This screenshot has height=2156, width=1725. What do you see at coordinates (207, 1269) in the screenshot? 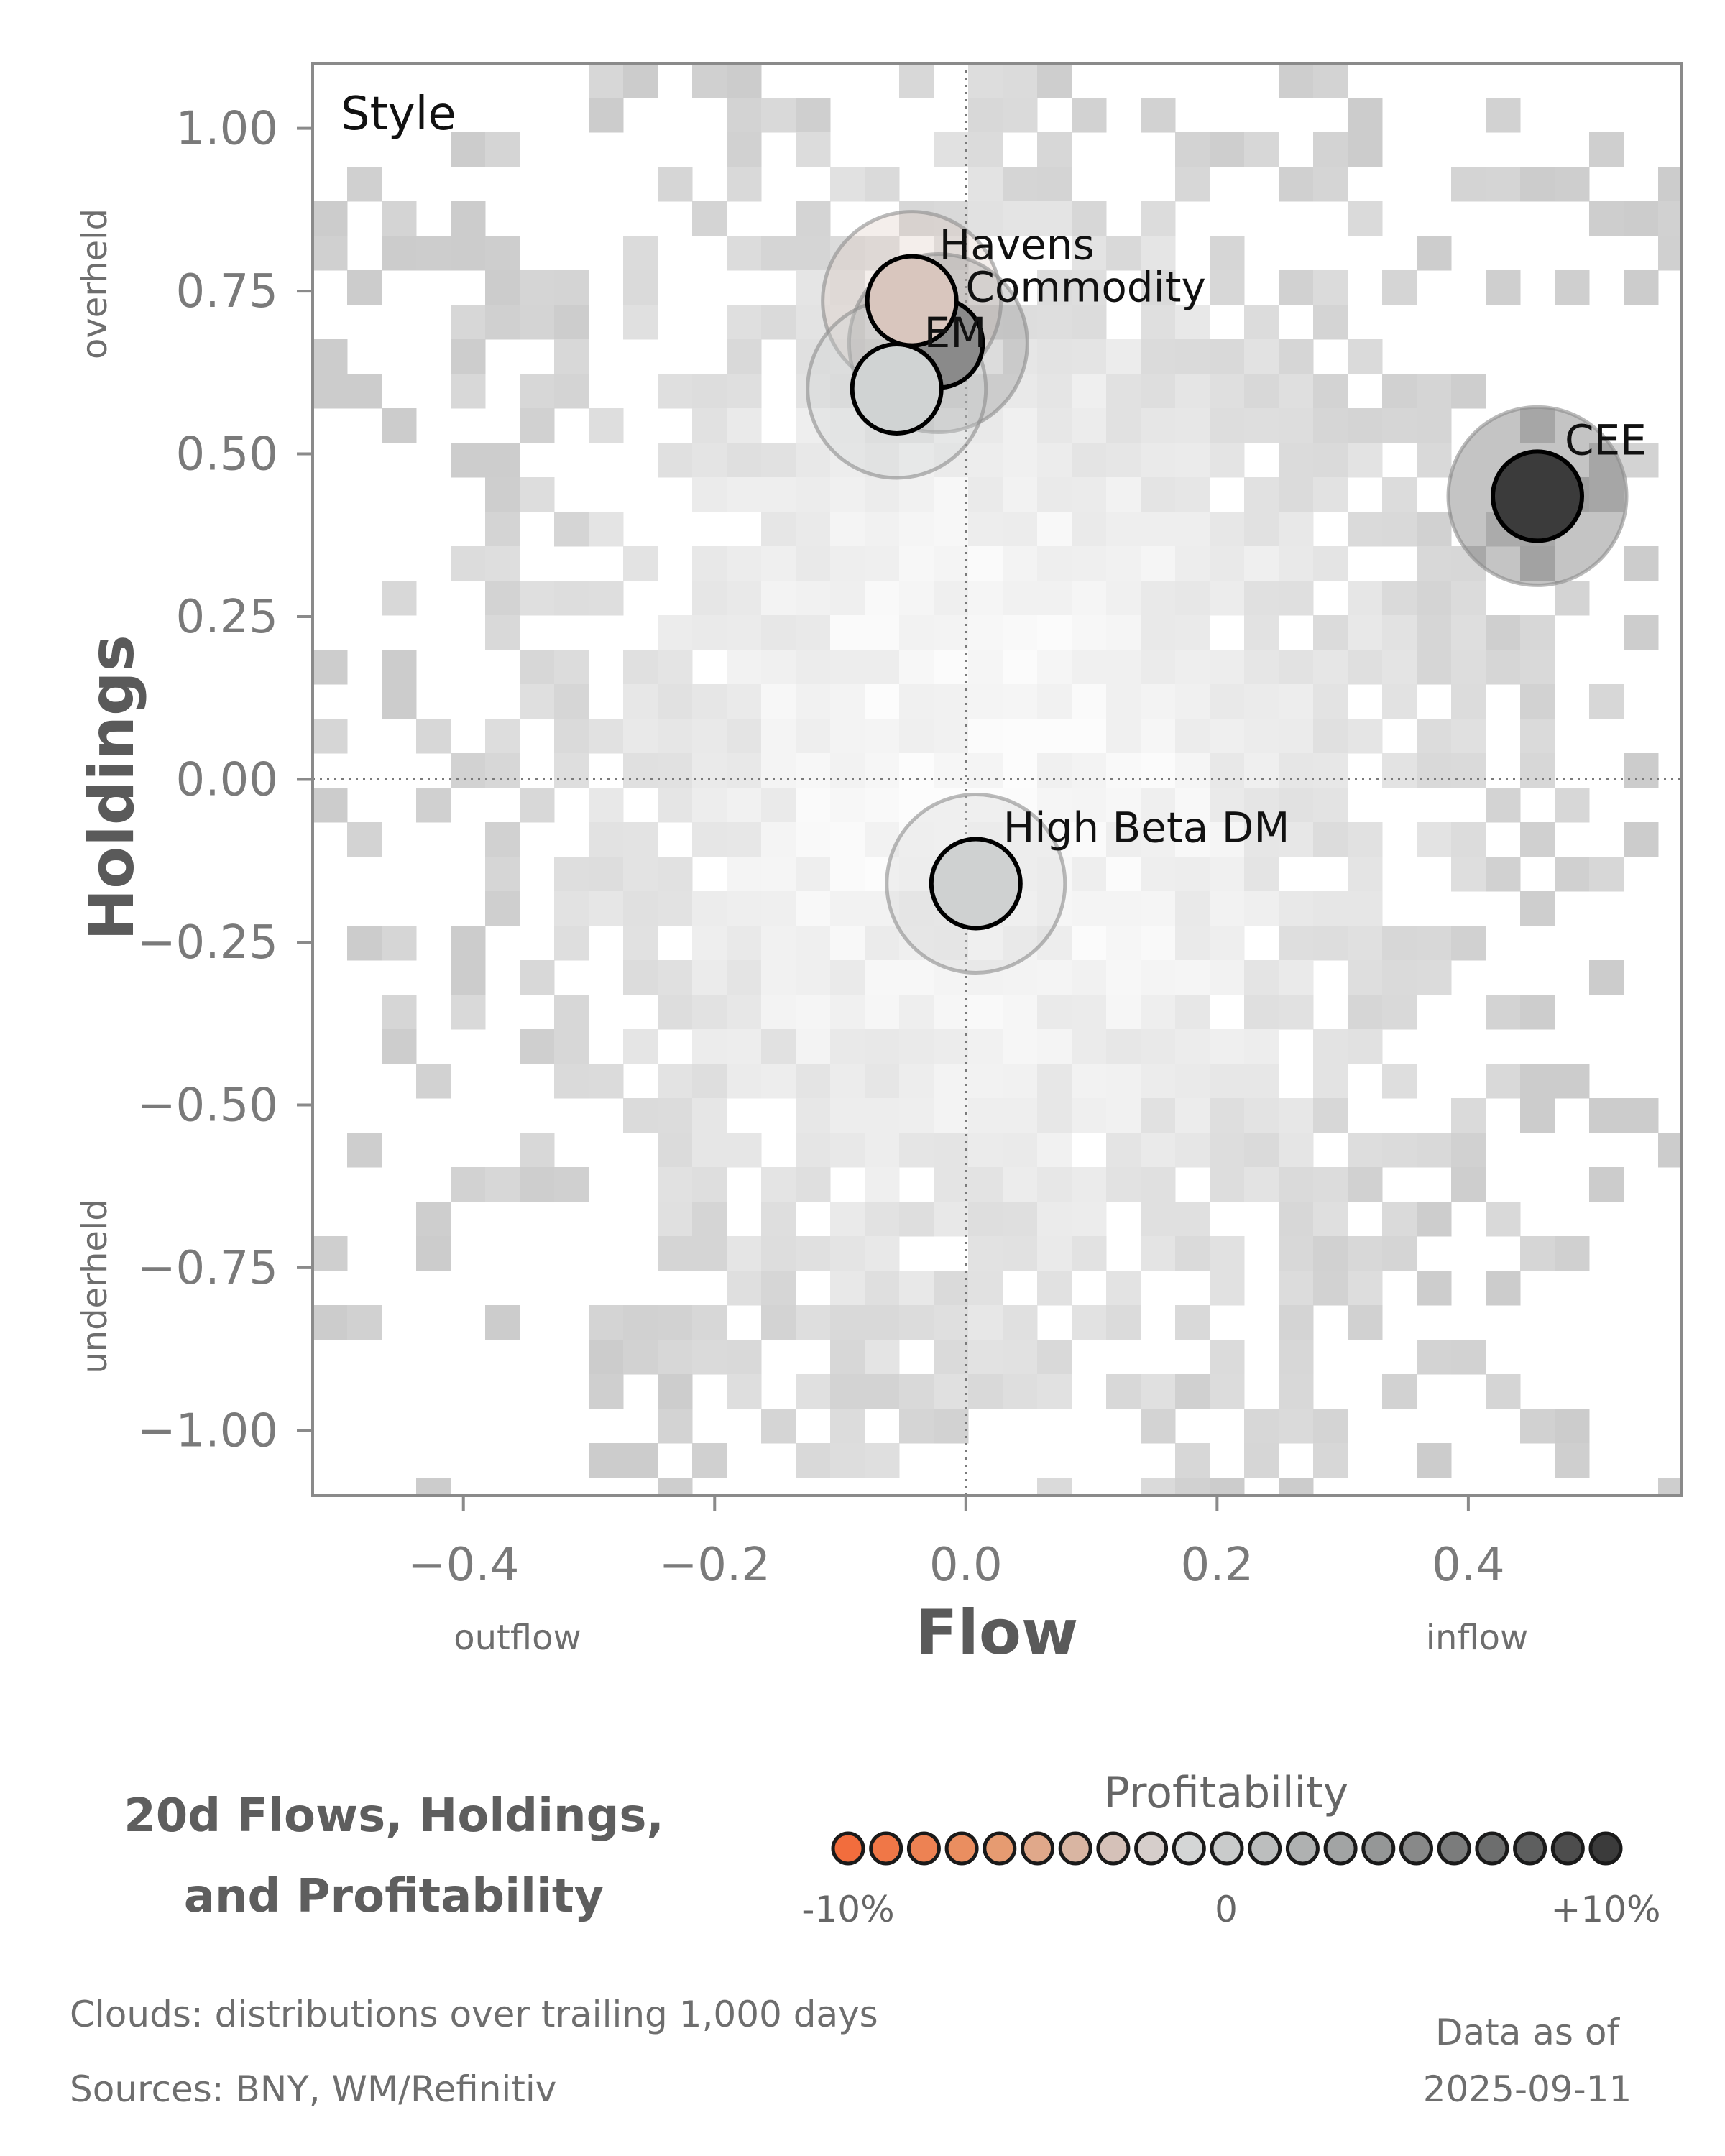
I see `y-tick-label: −0.75` at bounding box center [207, 1269].